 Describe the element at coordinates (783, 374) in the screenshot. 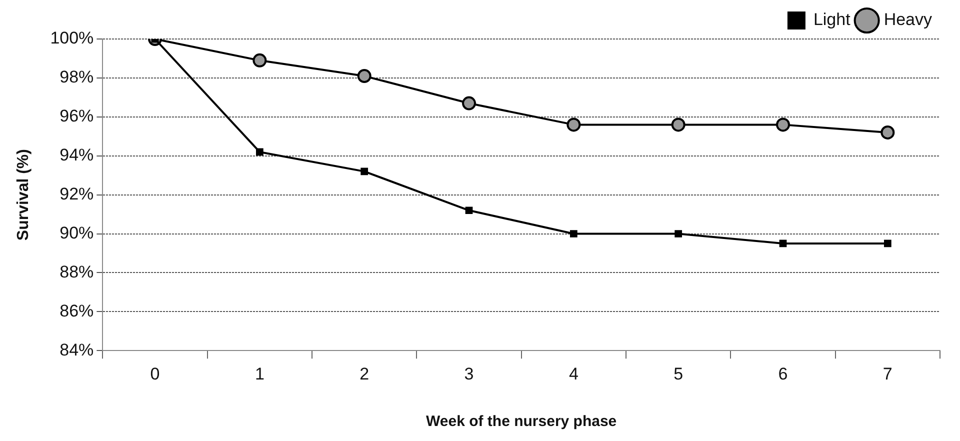

I see `x-tick-label: 6` at that location.